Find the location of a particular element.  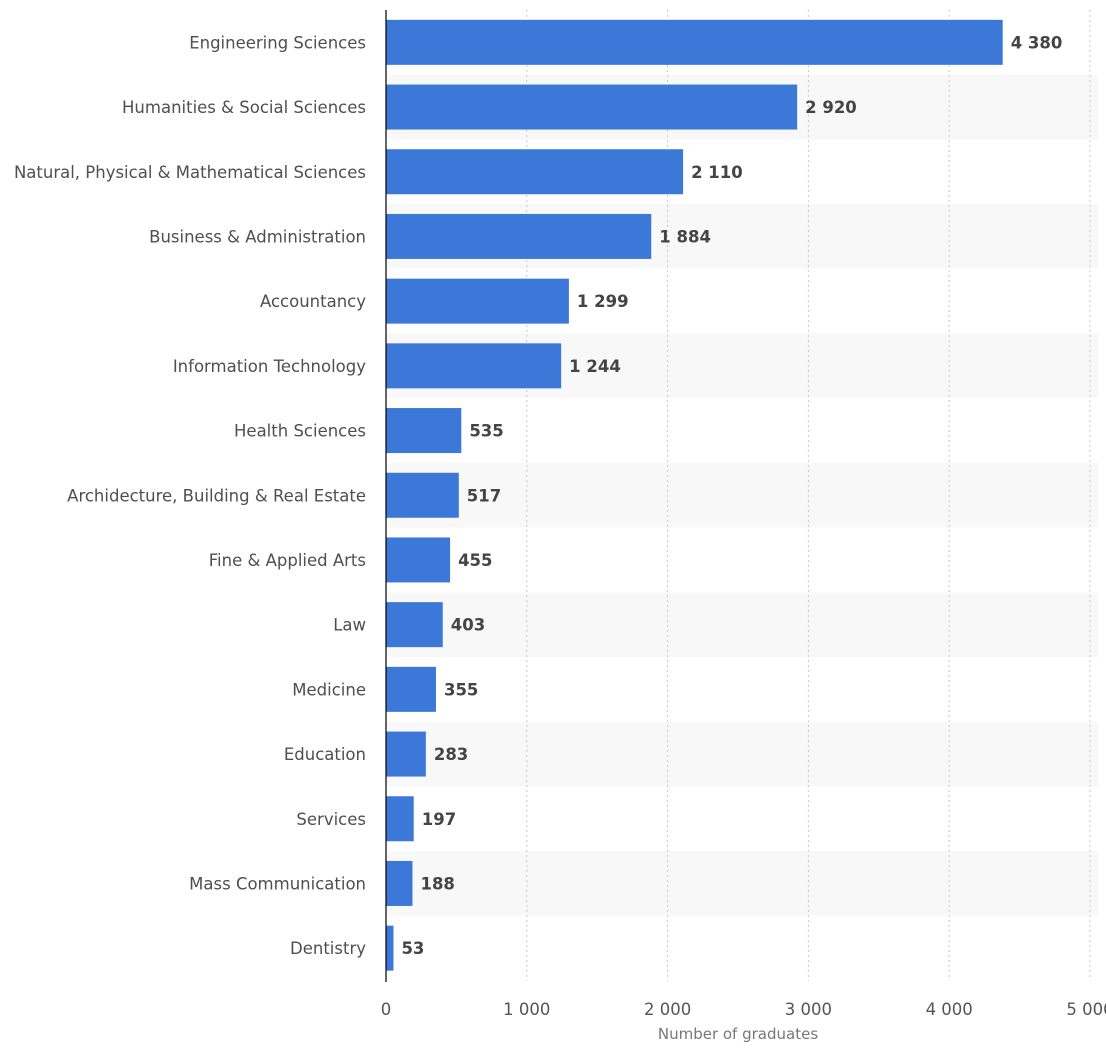

value-label: 188 is located at coordinates (437, 883).